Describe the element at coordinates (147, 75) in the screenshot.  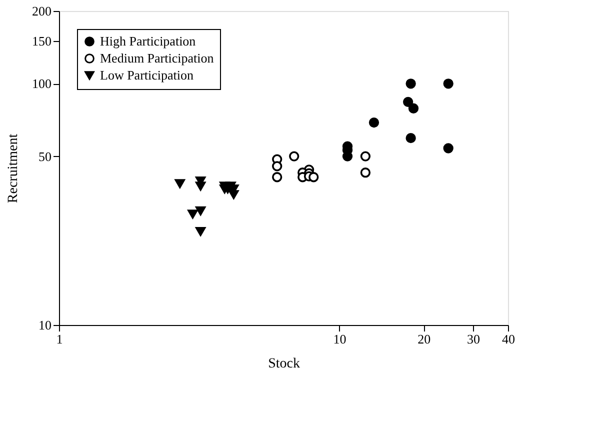
I see `legend-label: Low Participation` at that location.